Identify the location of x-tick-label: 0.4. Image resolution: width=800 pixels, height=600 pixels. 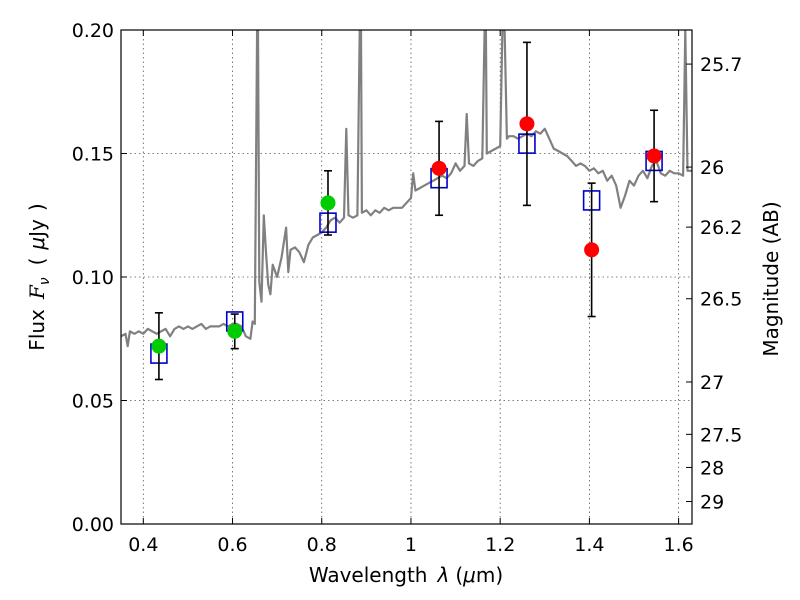
(143, 545).